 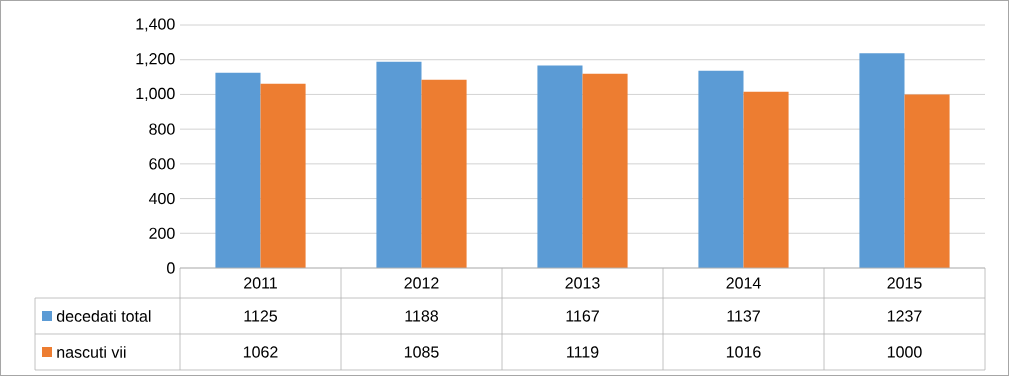 What do you see at coordinates (91, 352) in the screenshot?
I see `legend-label: nascuti vii` at bounding box center [91, 352].